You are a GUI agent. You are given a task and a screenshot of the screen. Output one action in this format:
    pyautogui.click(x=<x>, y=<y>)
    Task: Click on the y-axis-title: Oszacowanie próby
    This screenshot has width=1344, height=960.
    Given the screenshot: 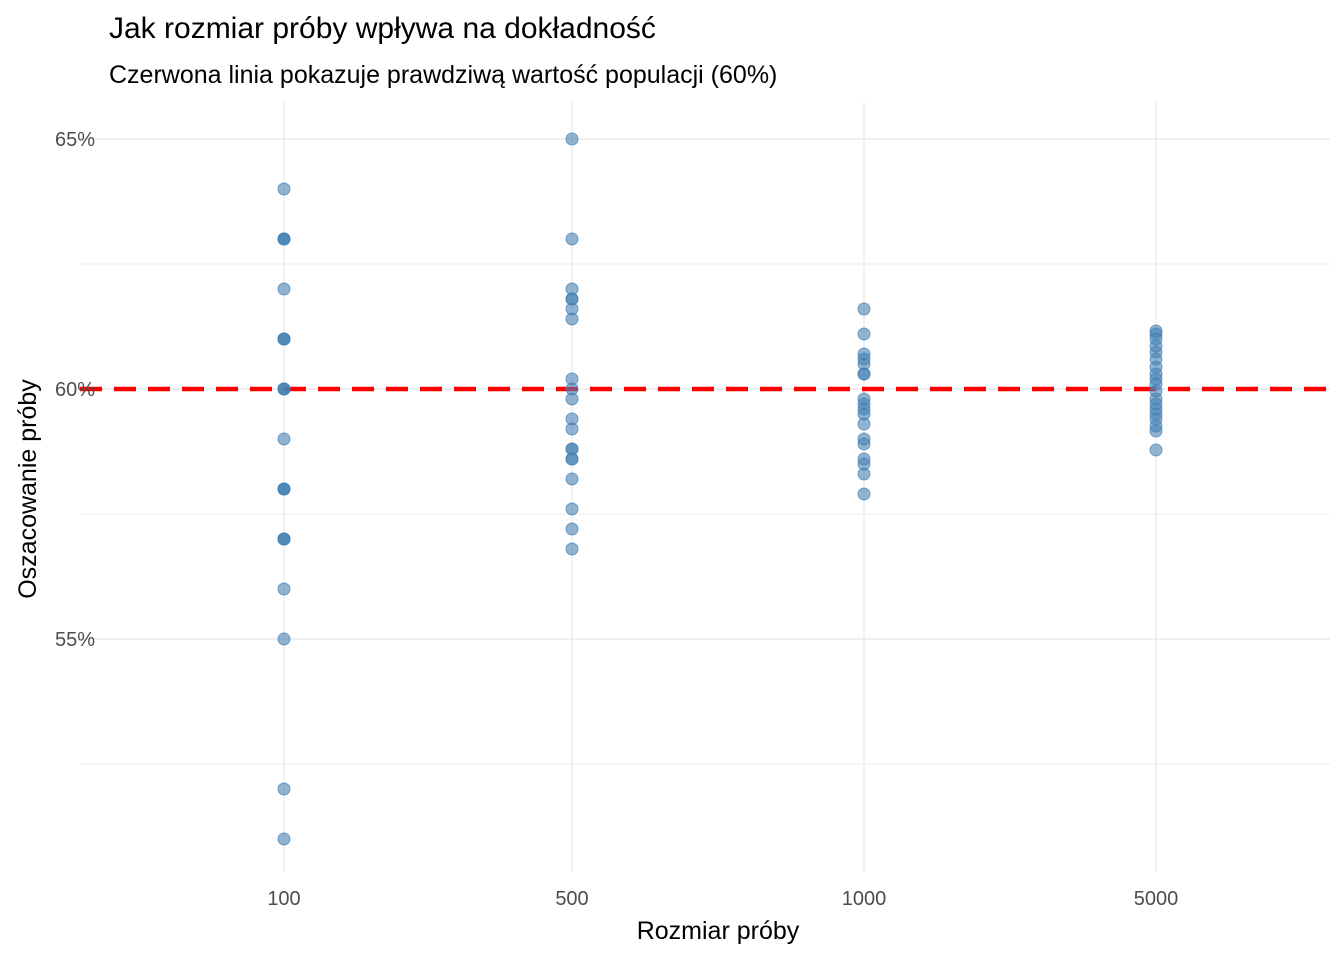 What is the action you would take?
    pyautogui.click(x=28, y=489)
    